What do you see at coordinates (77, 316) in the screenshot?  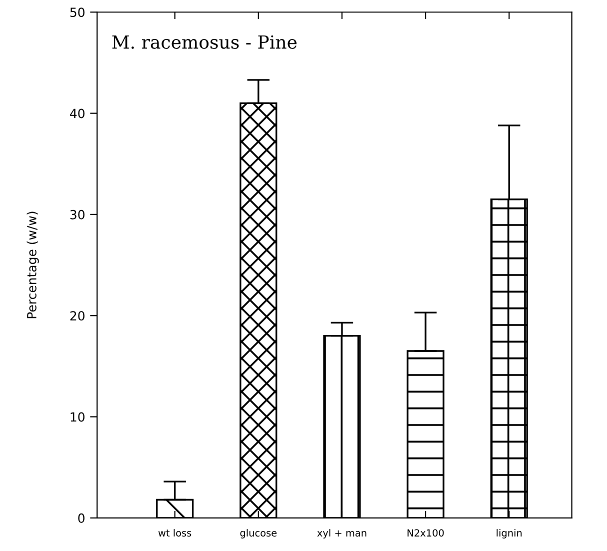 I see `y-tick-label: 20` at bounding box center [77, 316].